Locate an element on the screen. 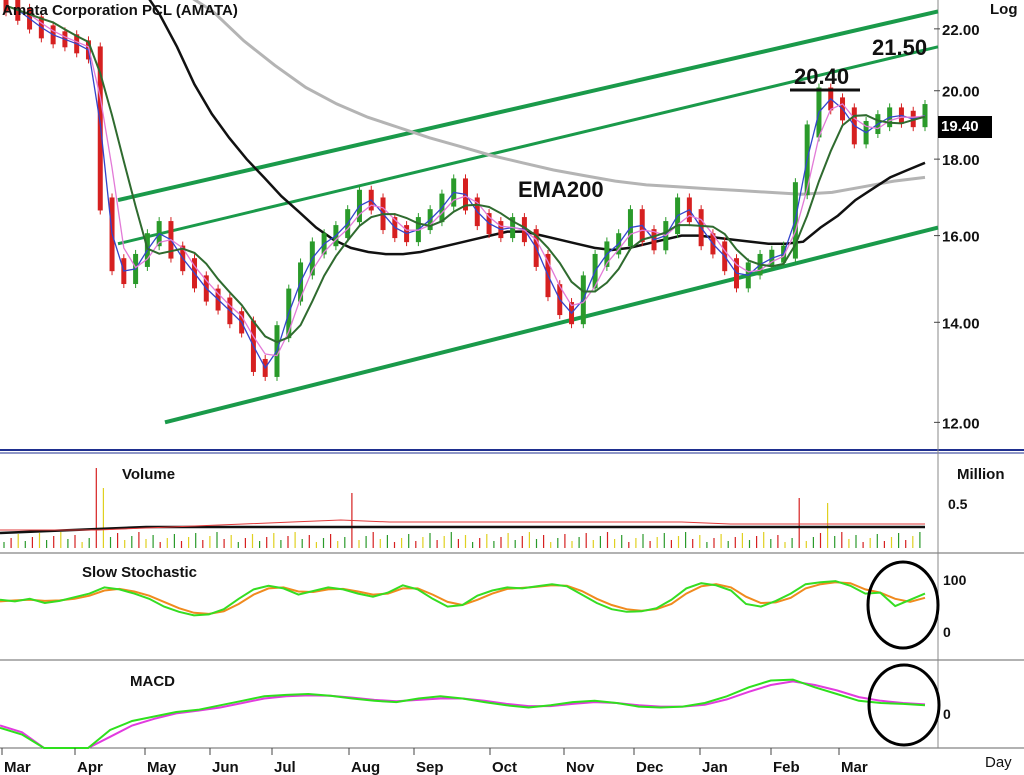 This screenshot has width=1024, height=775. month-tick-label: Jun is located at coordinates (225, 767).